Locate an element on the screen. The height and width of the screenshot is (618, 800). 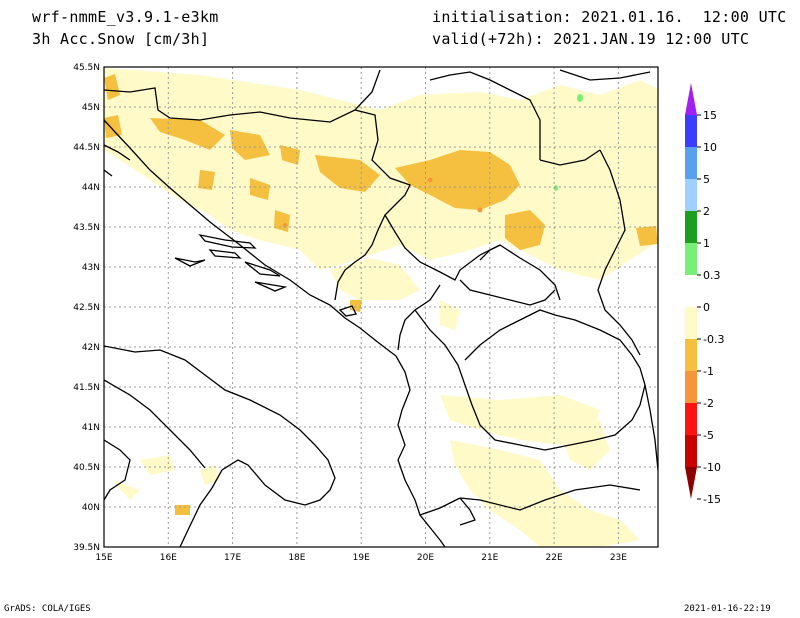
lat-label: 45N is located at coordinates (91, 108).